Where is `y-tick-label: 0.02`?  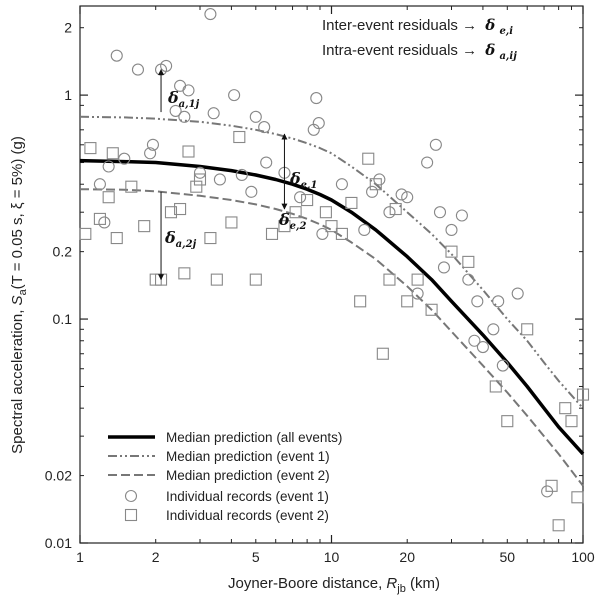 y-tick-label: 0.02 is located at coordinates (58, 476).